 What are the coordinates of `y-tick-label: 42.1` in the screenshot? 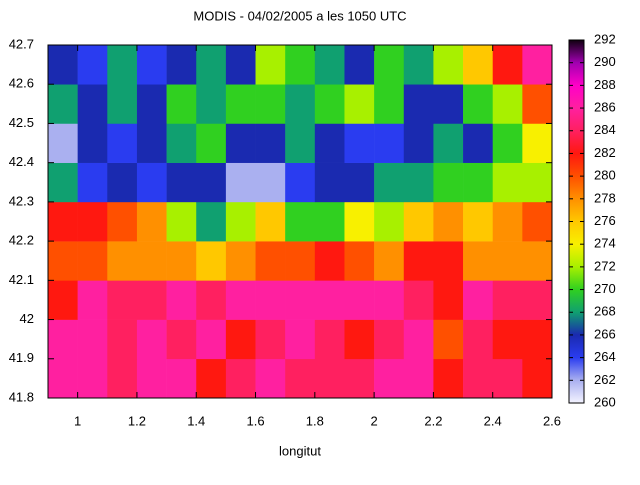 It's located at (21, 279).